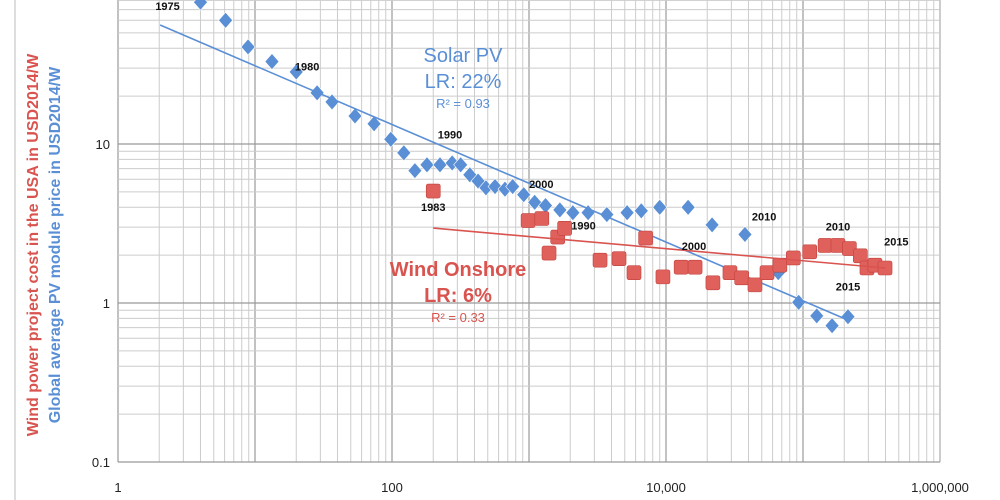 This screenshot has width=1000, height=500. I want to click on y-tick-label: 1, so click(106, 303).